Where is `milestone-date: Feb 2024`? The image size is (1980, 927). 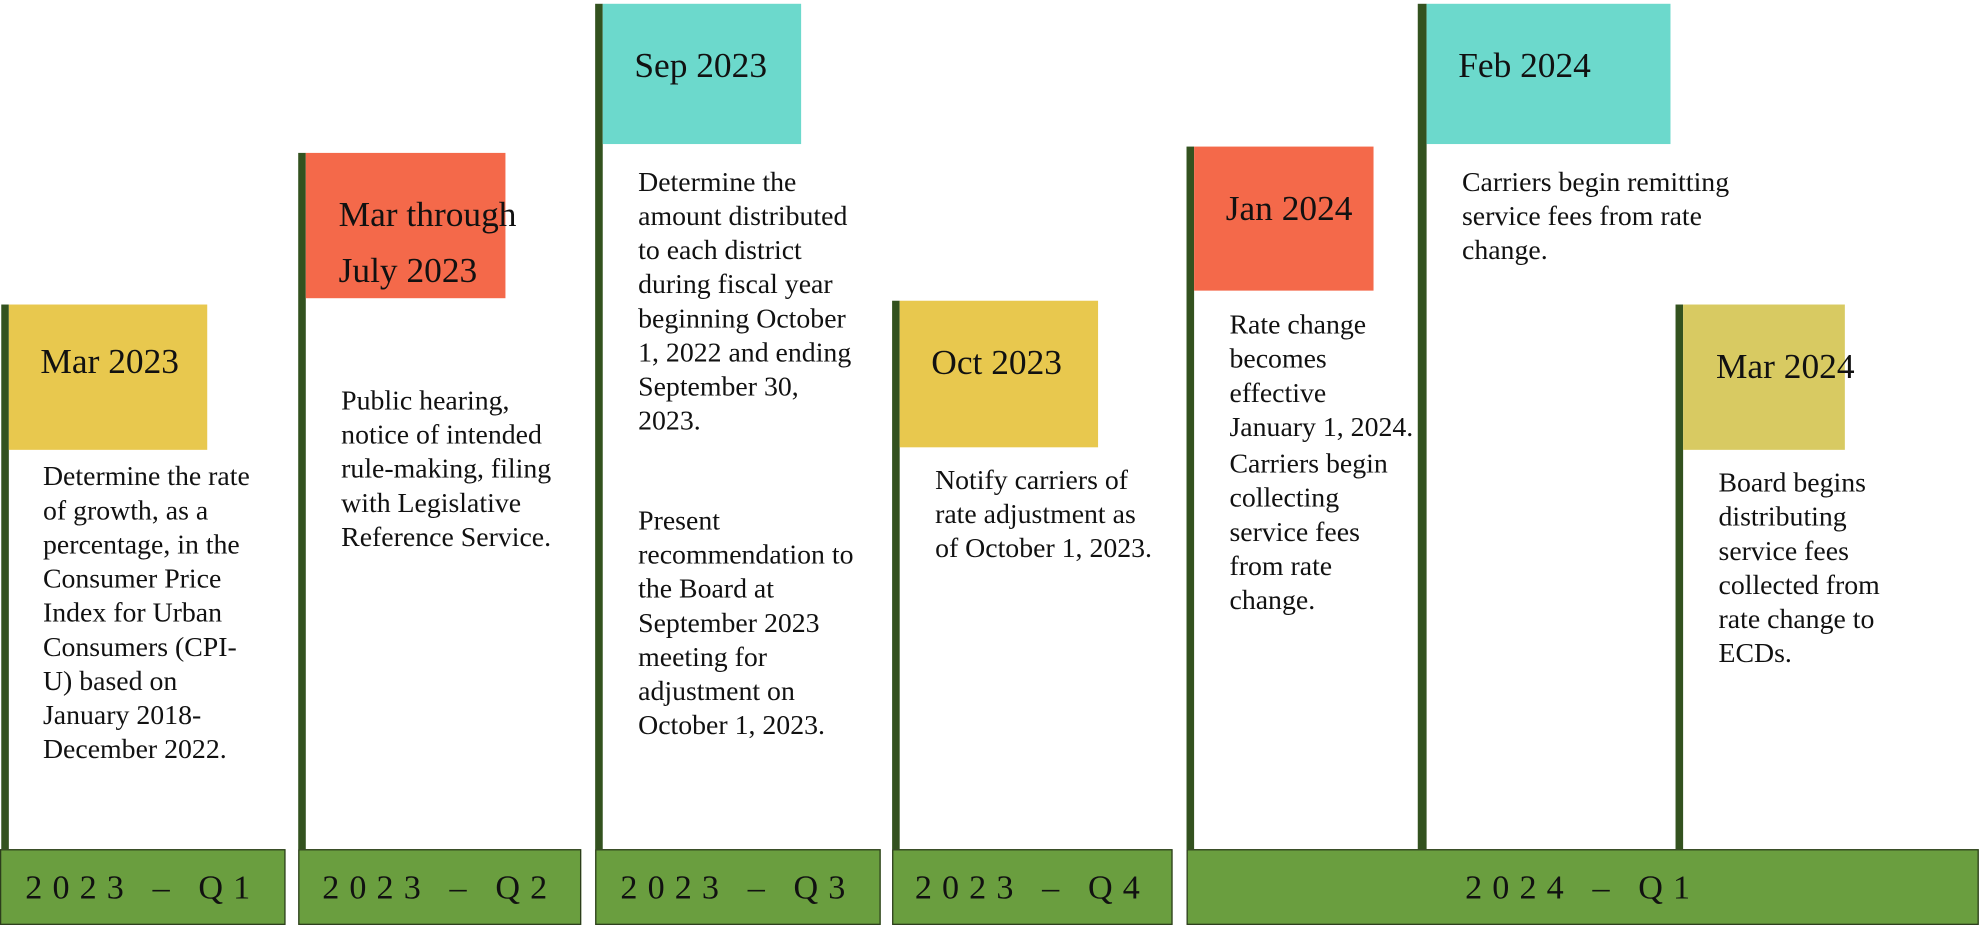 milestone-date: Feb 2024 is located at coordinates (1524, 66).